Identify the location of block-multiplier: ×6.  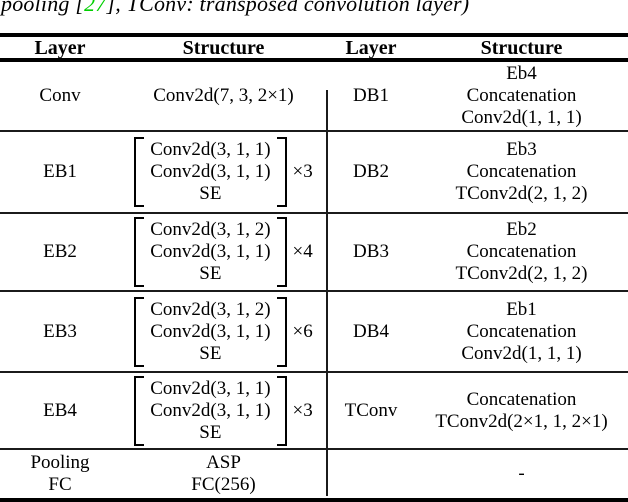
(302, 331).